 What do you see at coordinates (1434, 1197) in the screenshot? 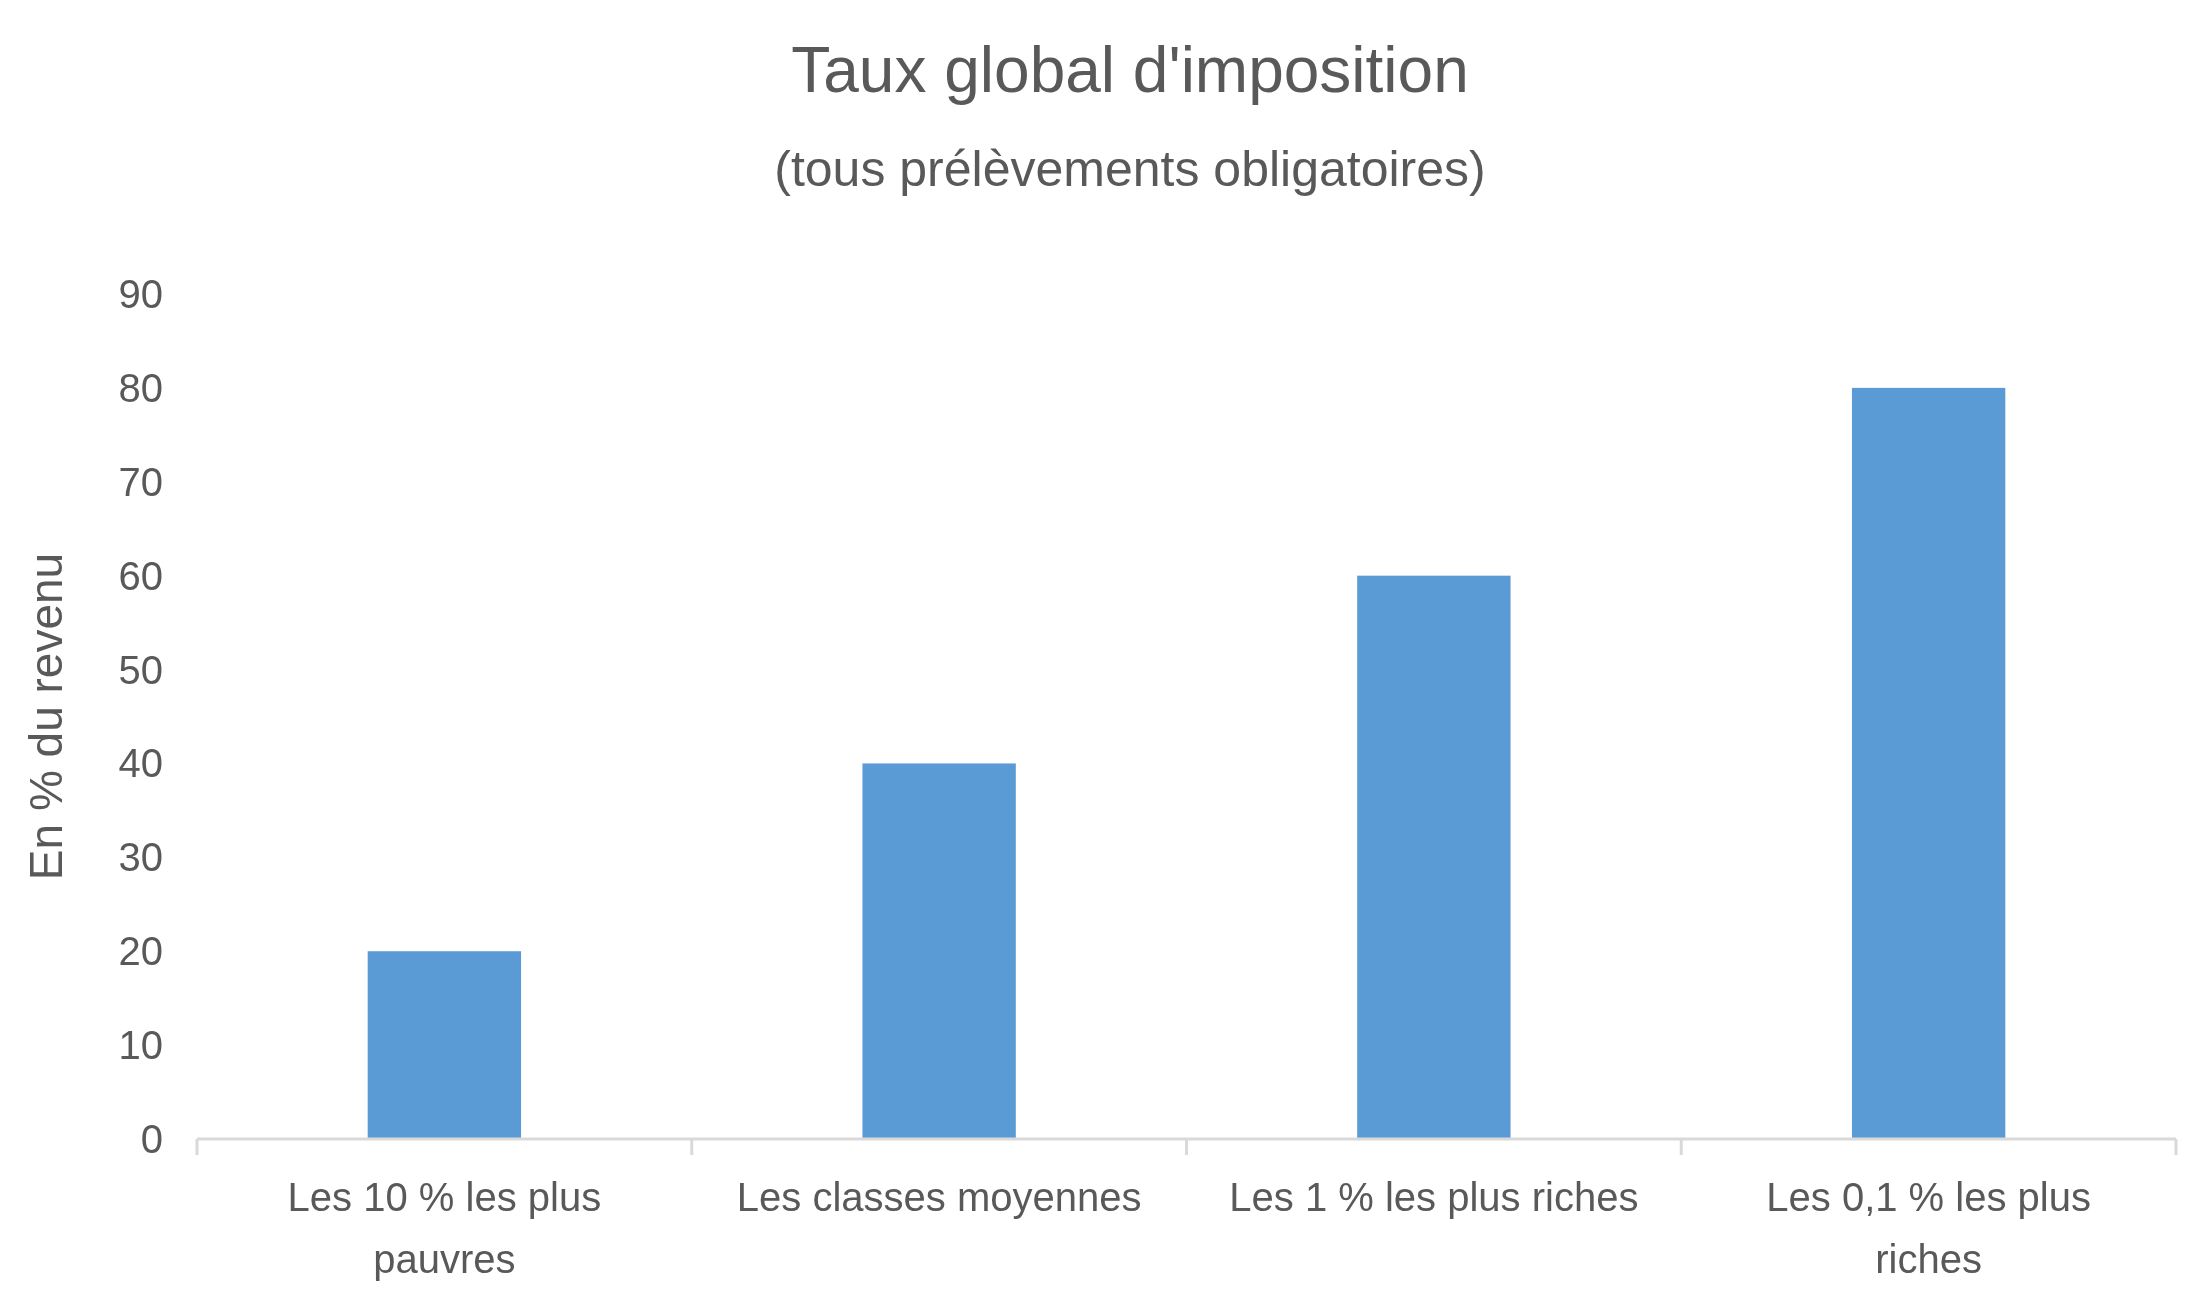
I see `x-tick-label: Les 1 % les plus riches` at bounding box center [1434, 1197].